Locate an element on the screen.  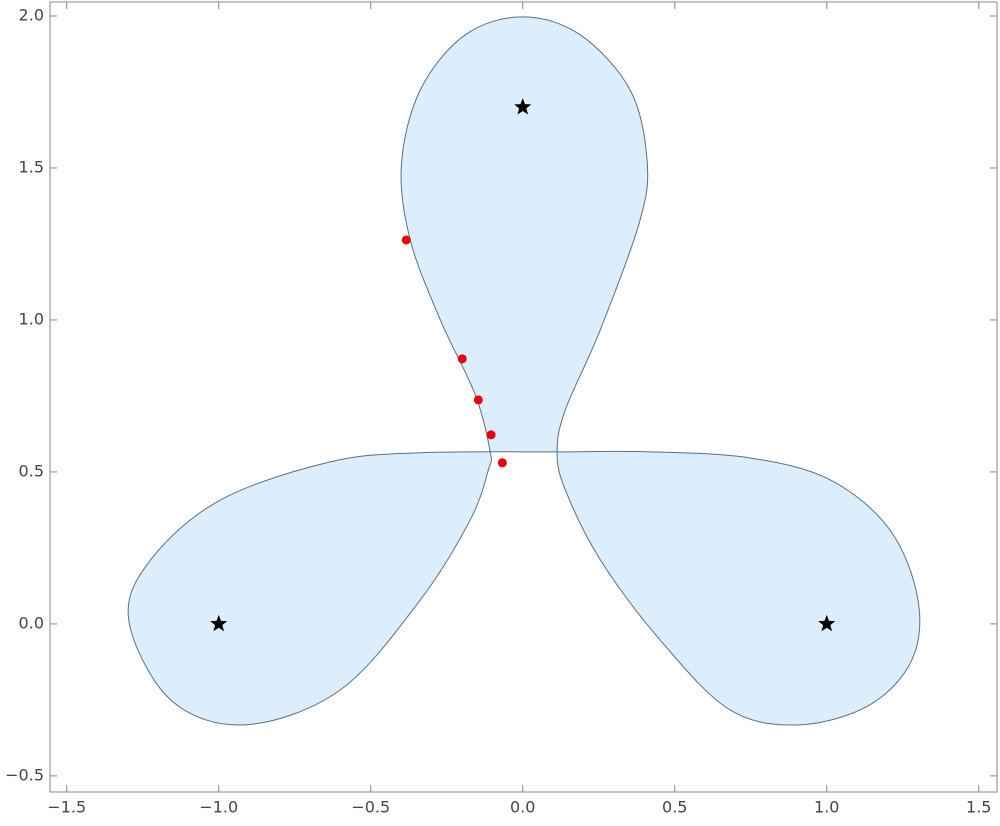
y-tick-label: 1.0 is located at coordinates (31, 318).